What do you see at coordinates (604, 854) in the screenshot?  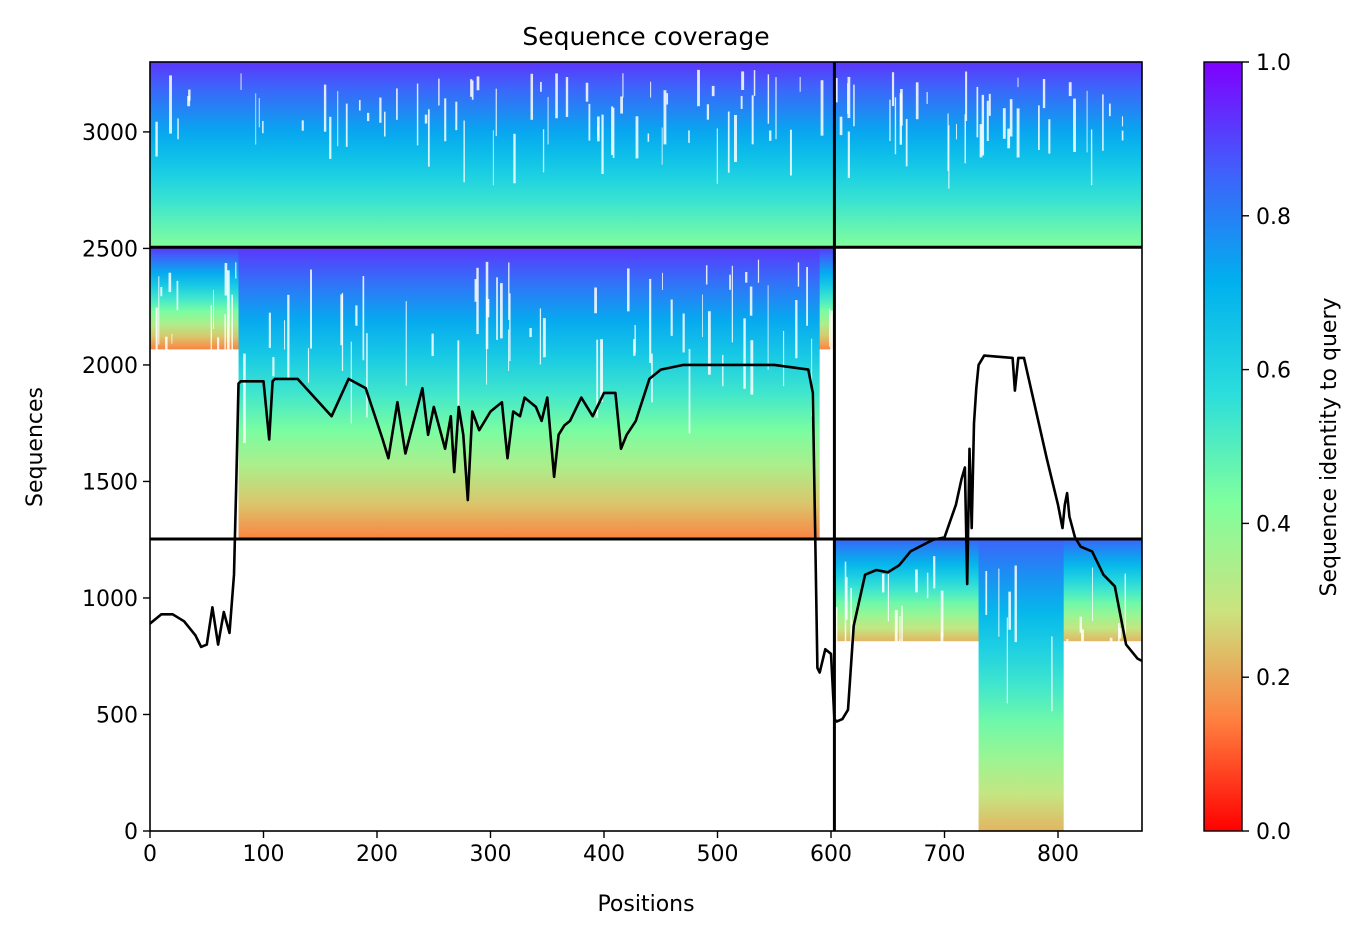 I see `x-tick-label: 400` at bounding box center [604, 854].